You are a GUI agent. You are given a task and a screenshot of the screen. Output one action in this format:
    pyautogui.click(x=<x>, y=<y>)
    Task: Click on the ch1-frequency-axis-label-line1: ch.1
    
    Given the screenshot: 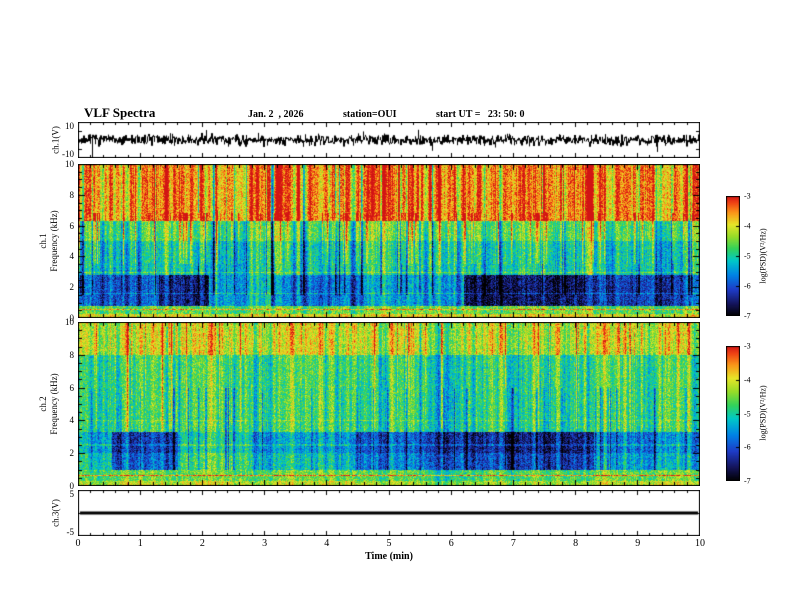 What is the action you would take?
    pyautogui.click(x=43, y=241)
    